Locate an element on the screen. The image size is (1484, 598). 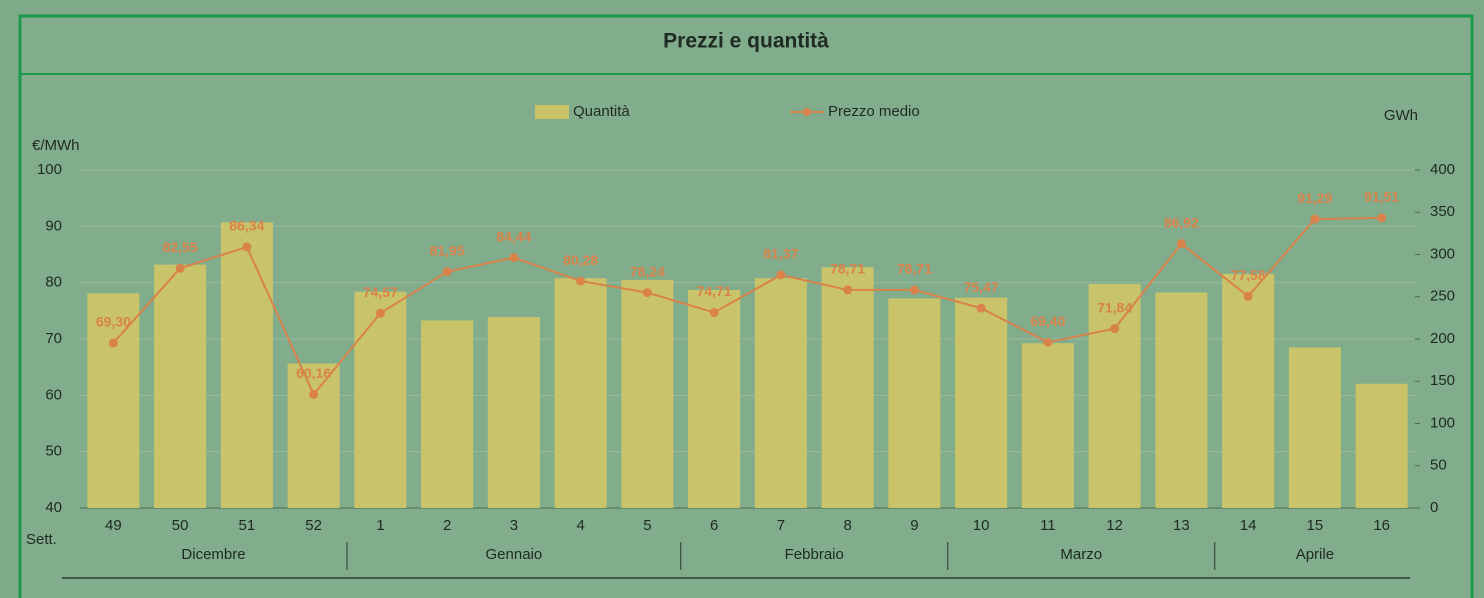
x-tick-label: 15 is located at coordinates (1315, 525).